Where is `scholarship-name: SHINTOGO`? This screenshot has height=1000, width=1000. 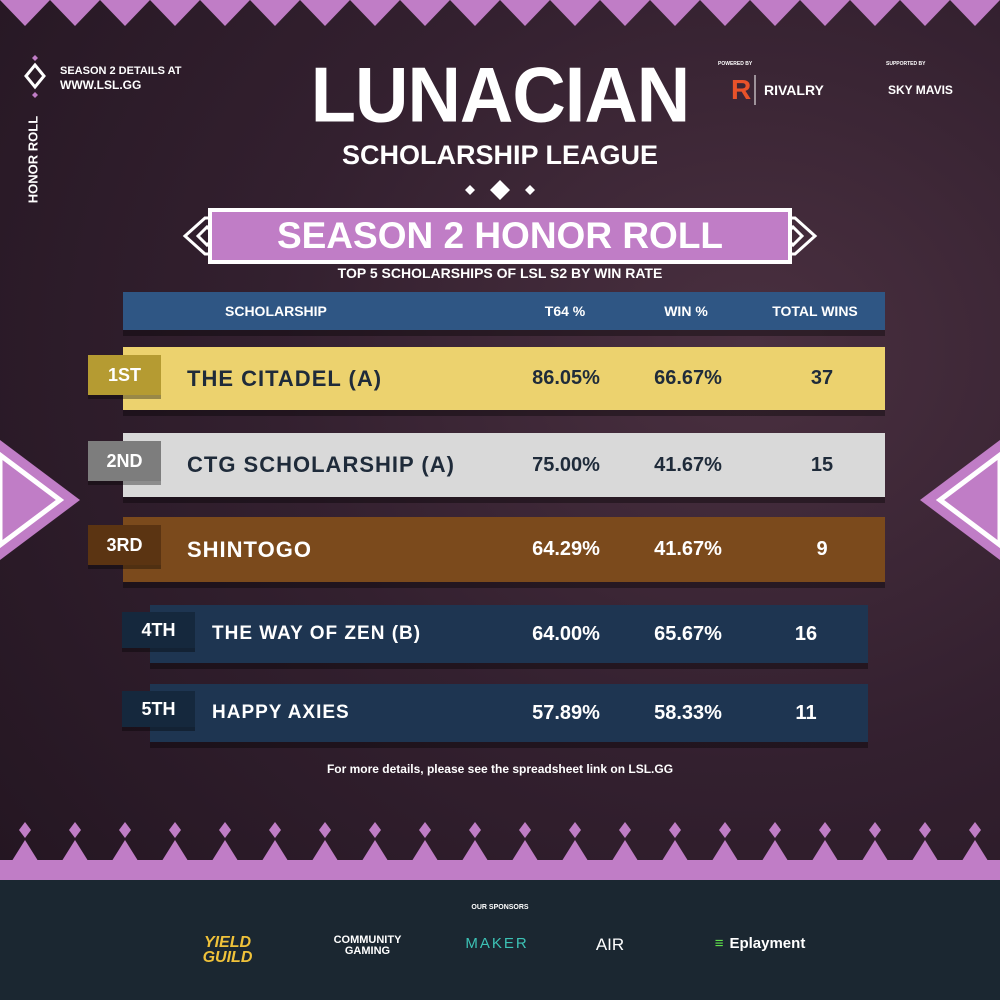 scholarship-name: SHINTOGO is located at coordinates (249, 549).